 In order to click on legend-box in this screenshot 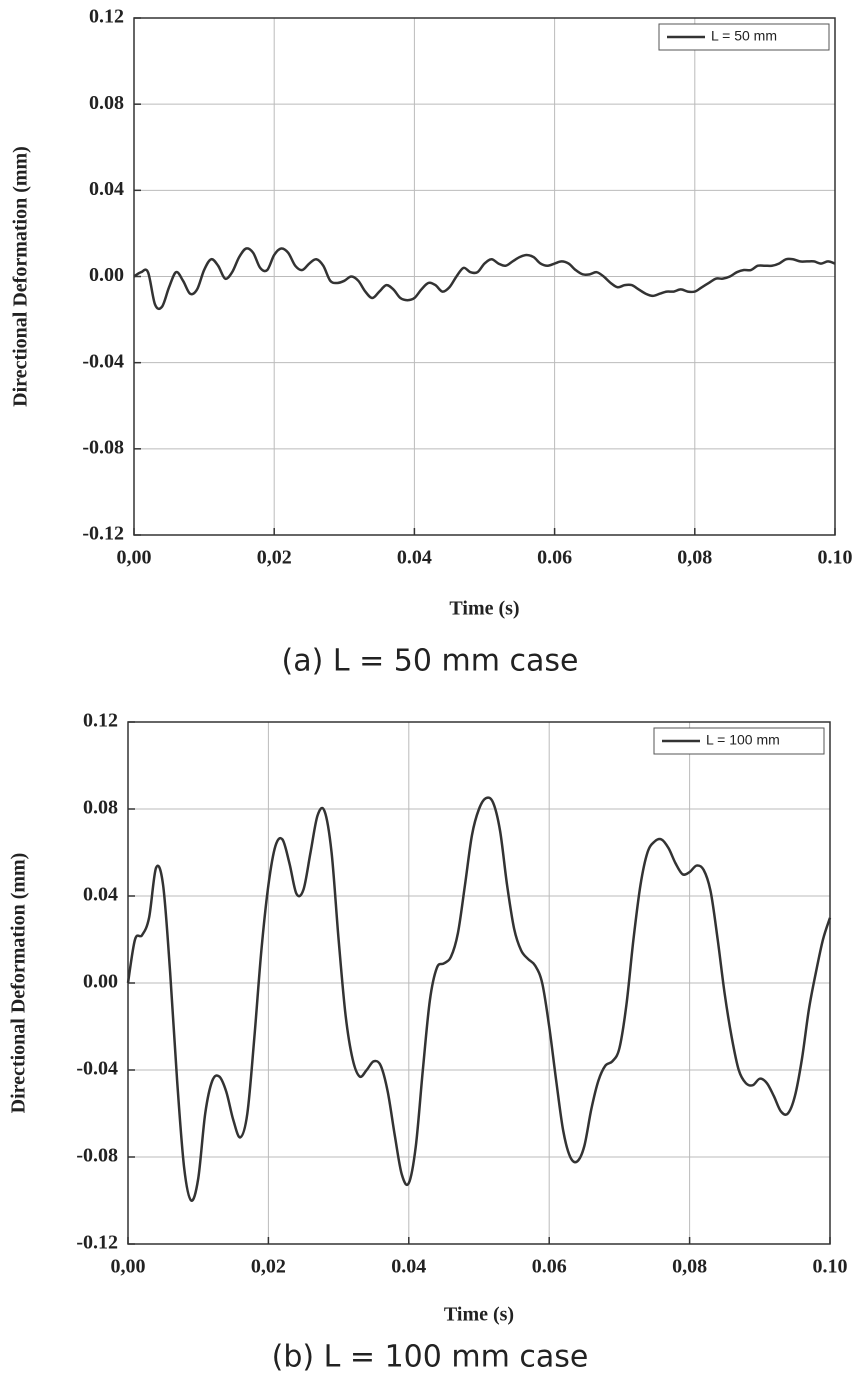, I will do `click(744, 37)`.